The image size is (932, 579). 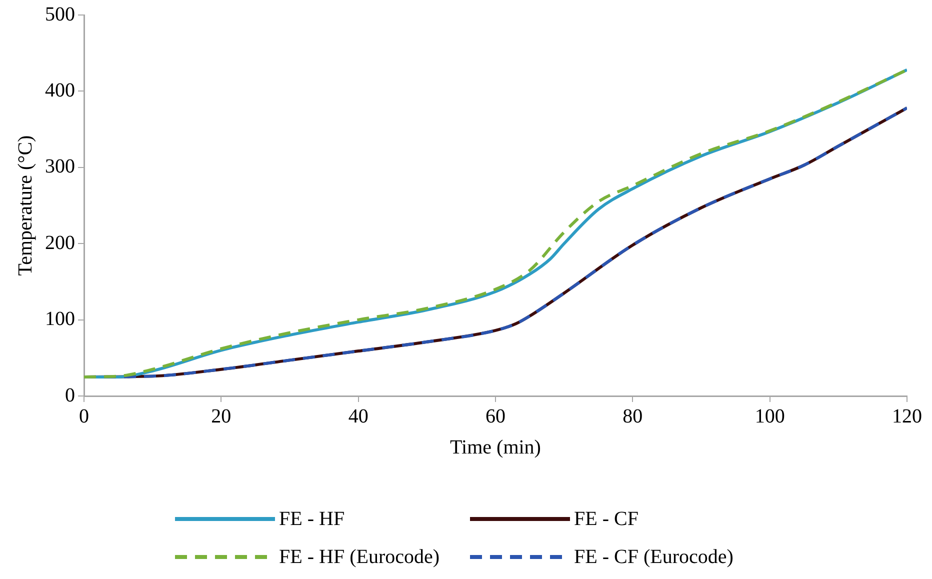 What do you see at coordinates (632, 416) in the screenshot?
I see `x-tick-label: 80` at bounding box center [632, 416].